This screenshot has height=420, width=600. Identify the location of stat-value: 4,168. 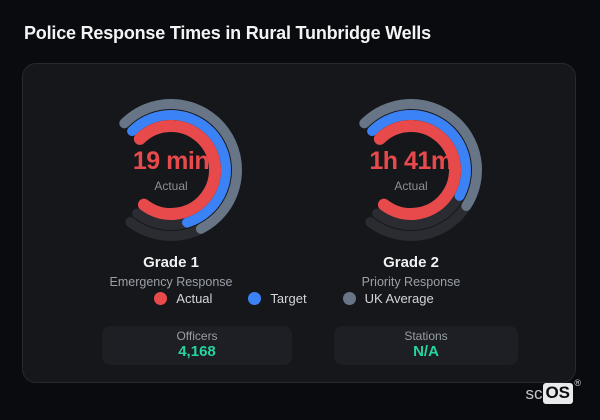
(197, 352).